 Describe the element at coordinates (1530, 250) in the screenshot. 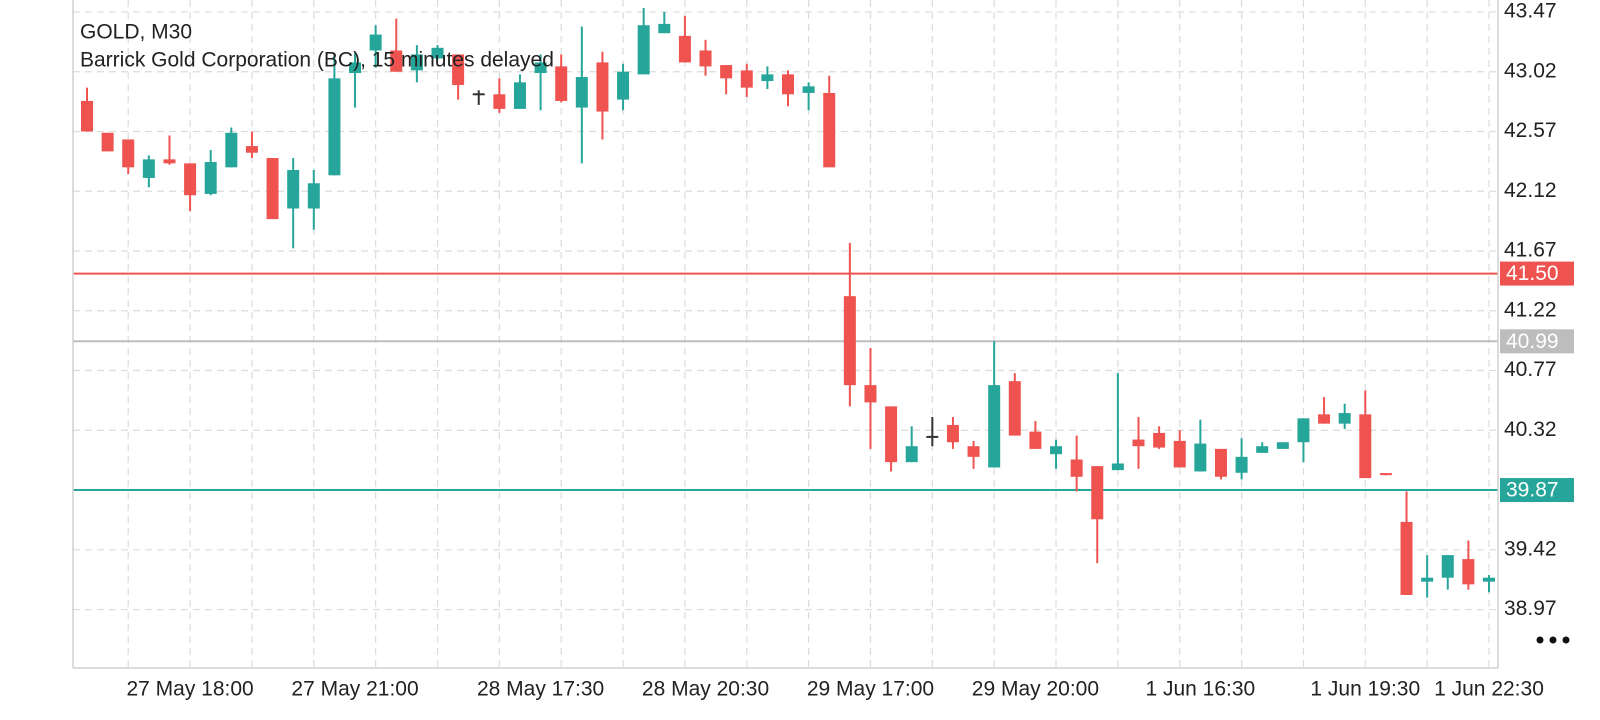

I see `y-tick-label: 41.67` at that location.